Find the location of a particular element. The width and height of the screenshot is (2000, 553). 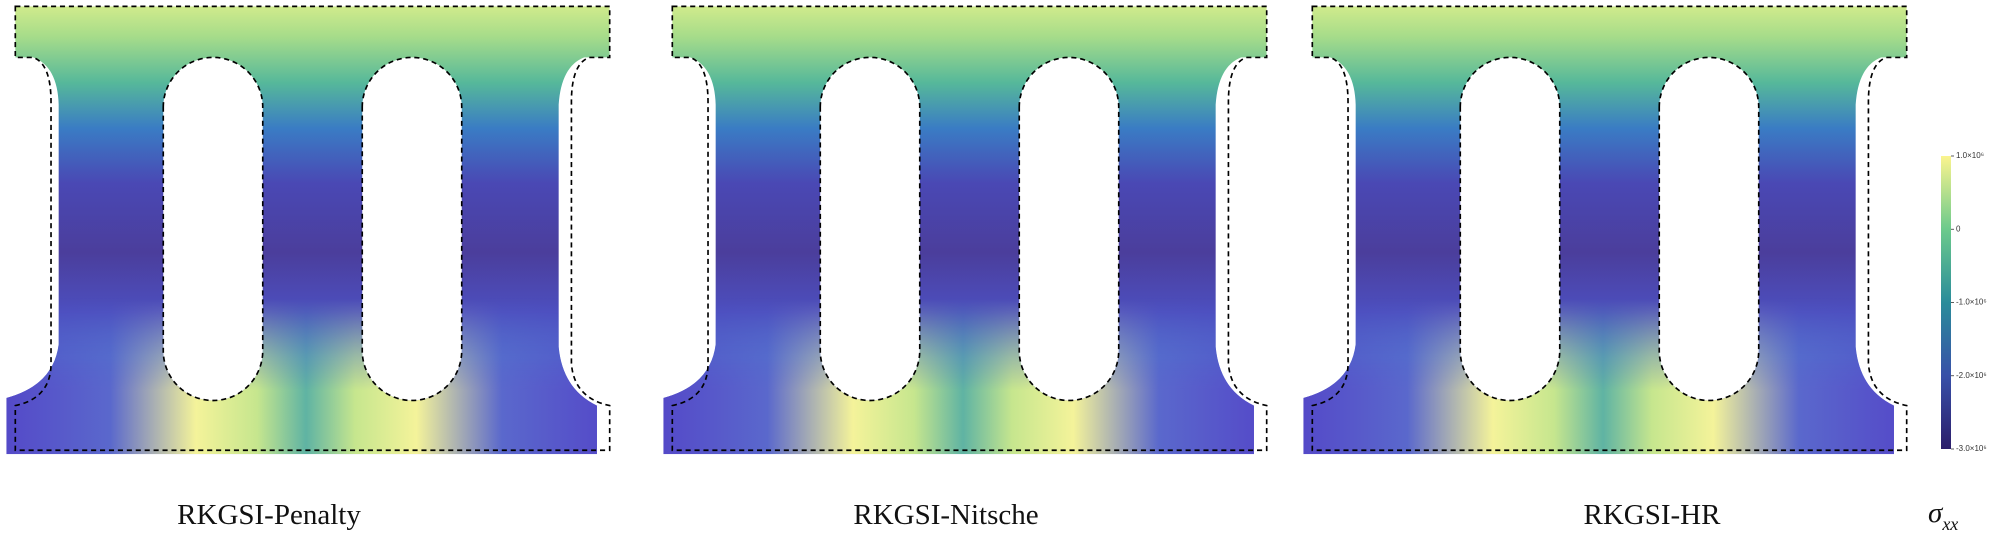

tick-label: -3.0×10⁶ is located at coordinates (1971, 448).